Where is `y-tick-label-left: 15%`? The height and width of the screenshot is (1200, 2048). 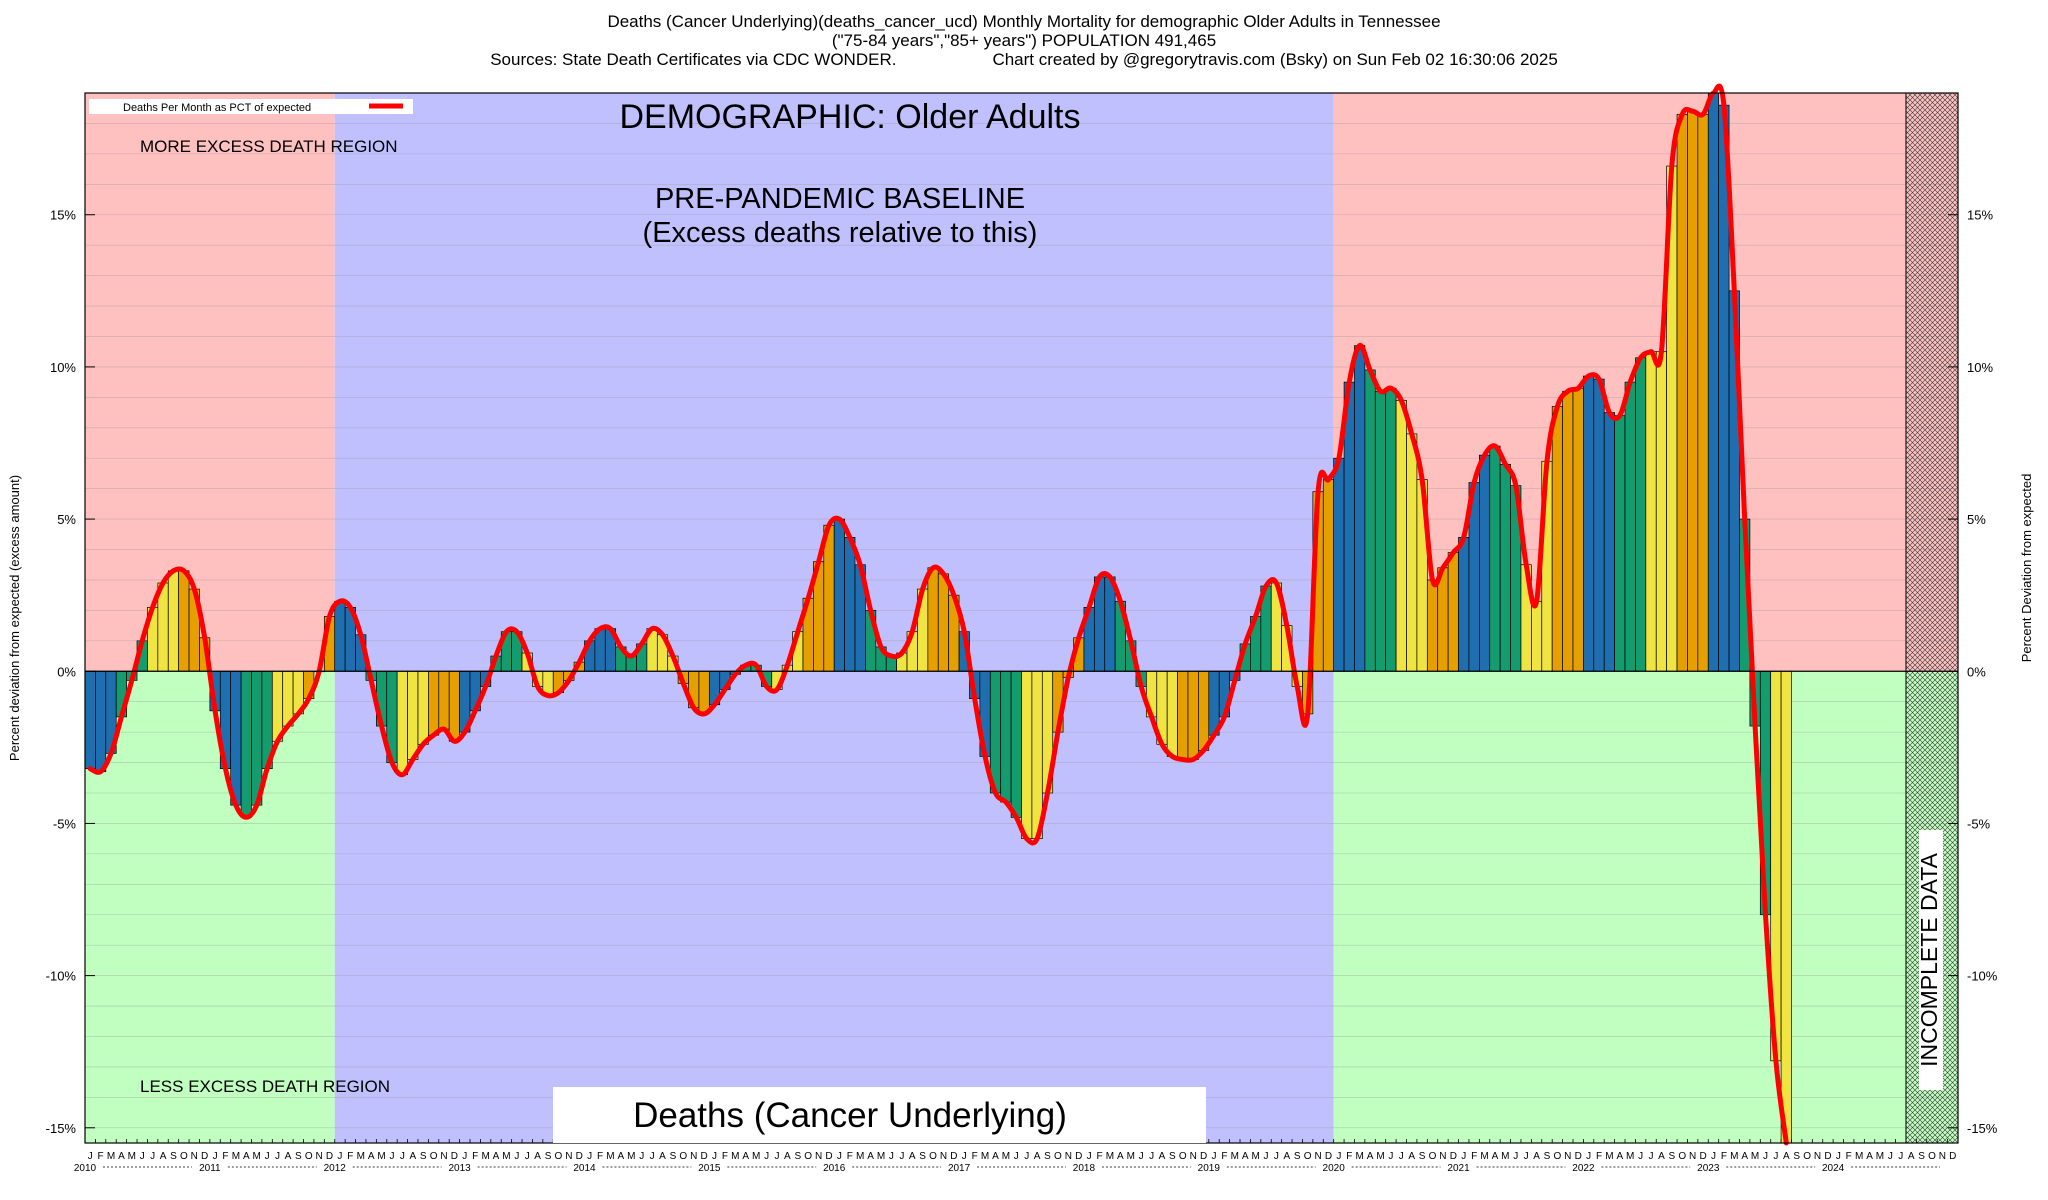 y-tick-label-left: 15% is located at coordinates (63, 215).